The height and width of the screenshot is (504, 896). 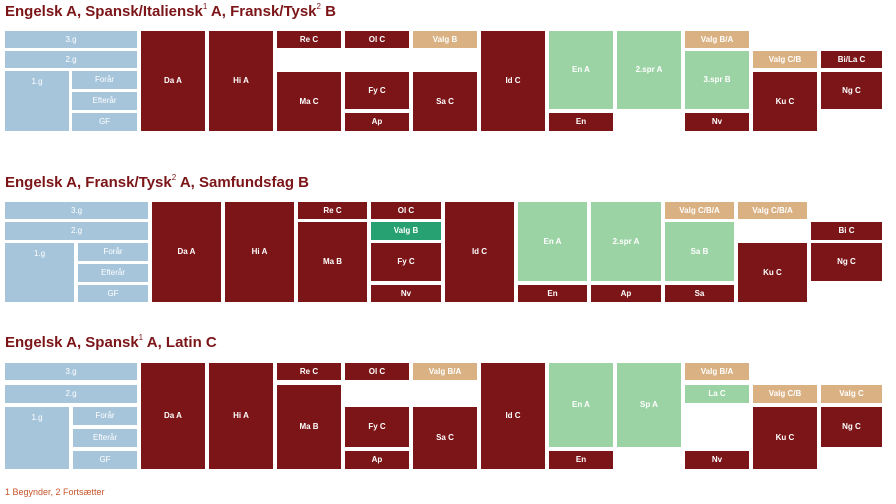 What do you see at coordinates (851, 59) in the screenshot?
I see `subject-block: Bi/La C` at bounding box center [851, 59].